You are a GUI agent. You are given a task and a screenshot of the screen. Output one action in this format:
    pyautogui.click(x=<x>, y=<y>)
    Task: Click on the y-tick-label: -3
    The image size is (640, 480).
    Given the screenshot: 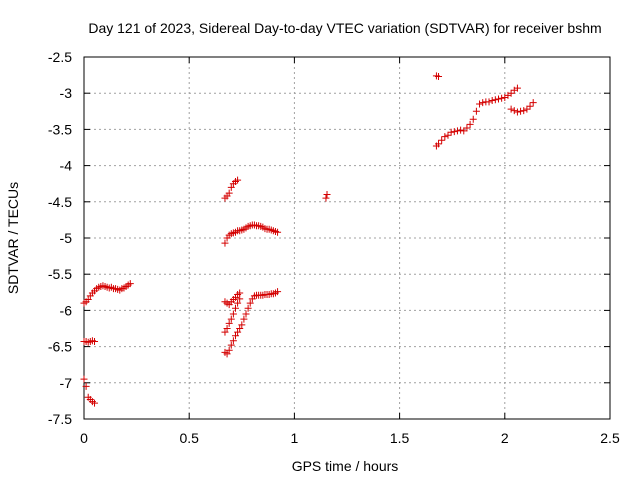 What is the action you would take?
    pyautogui.click(x=66, y=93)
    